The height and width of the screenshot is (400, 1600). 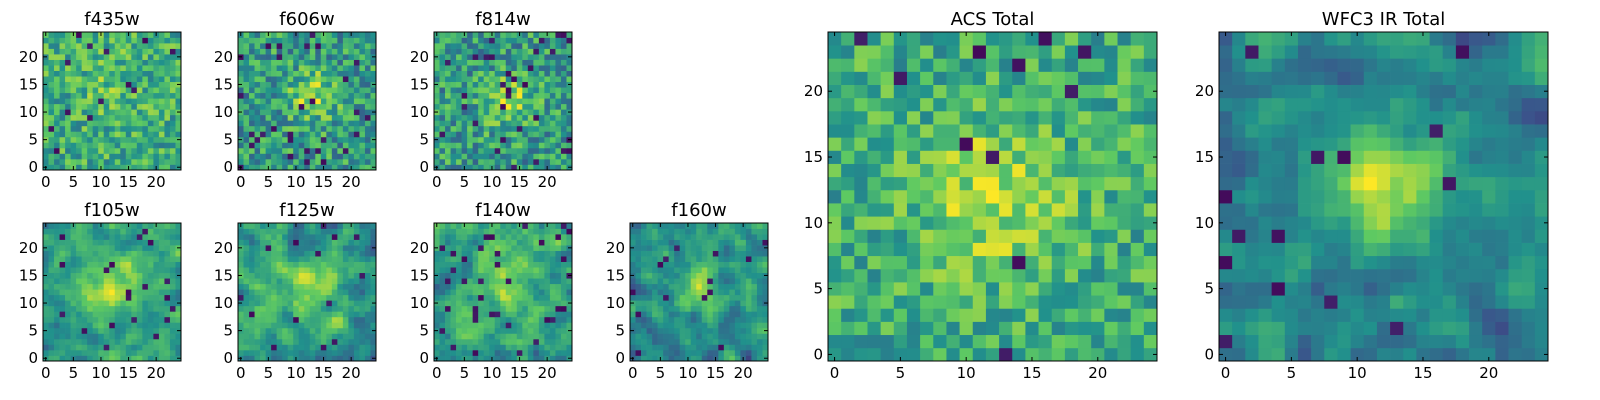 What do you see at coordinates (547, 373) in the screenshot?
I see `x-tick-label: 20` at bounding box center [547, 373].